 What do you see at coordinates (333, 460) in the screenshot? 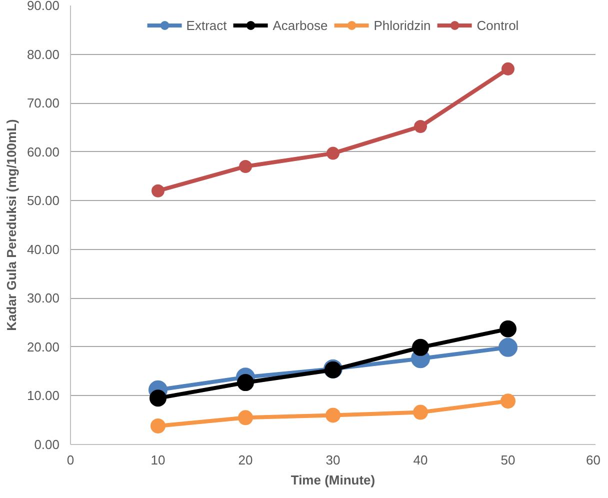
I see `x-tick-label: 30` at bounding box center [333, 460].